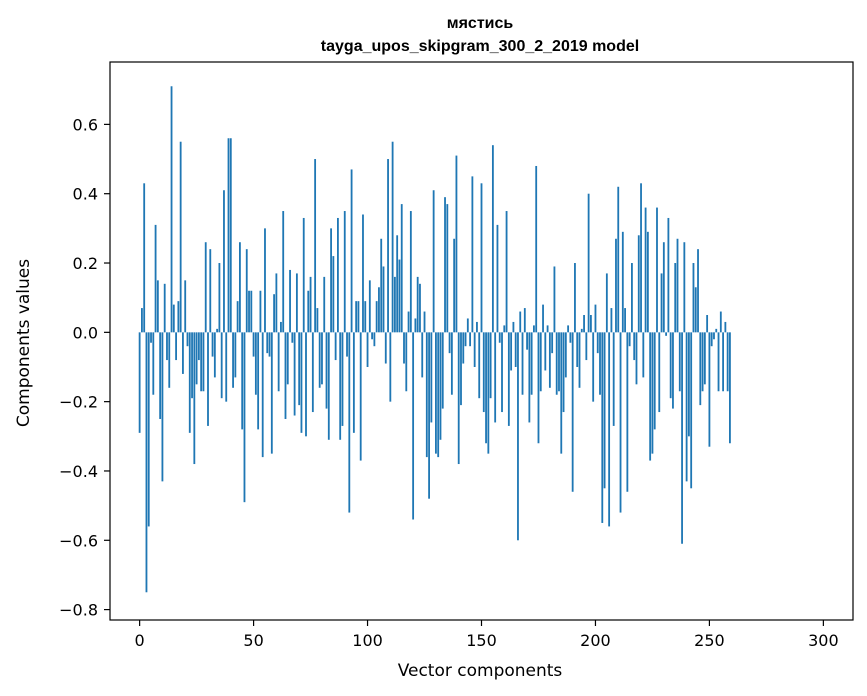 The image size is (867, 696). What do you see at coordinates (78, 540) in the screenshot?
I see `y-tick-label: −0.6` at bounding box center [78, 540].